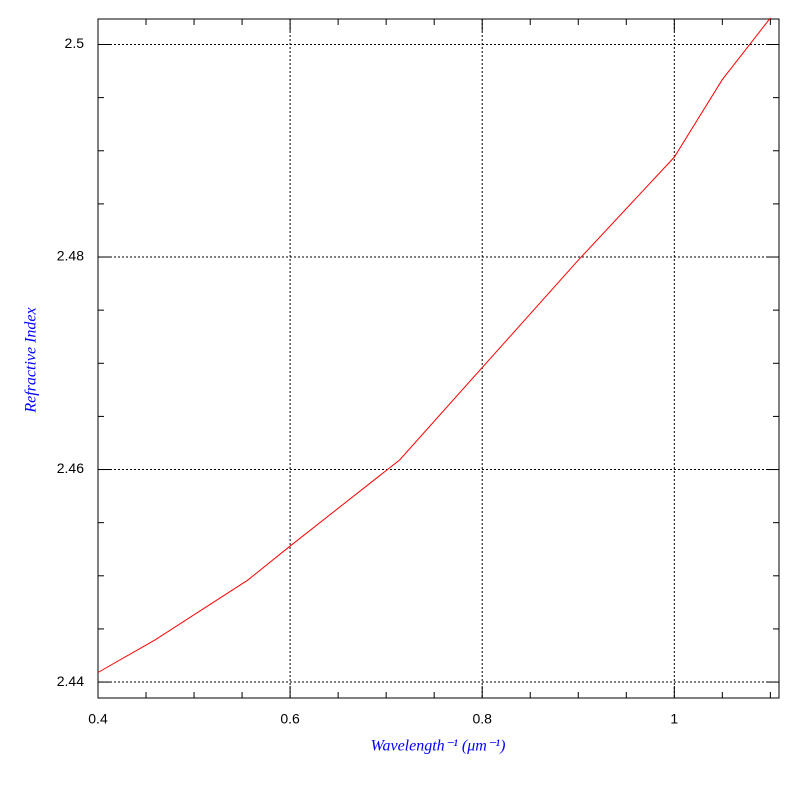 Image resolution: width=797 pixels, height=802 pixels. Describe the element at coordinates (482, 719) in the screenshot. I see `x-tick-label: 0.8` at that location.